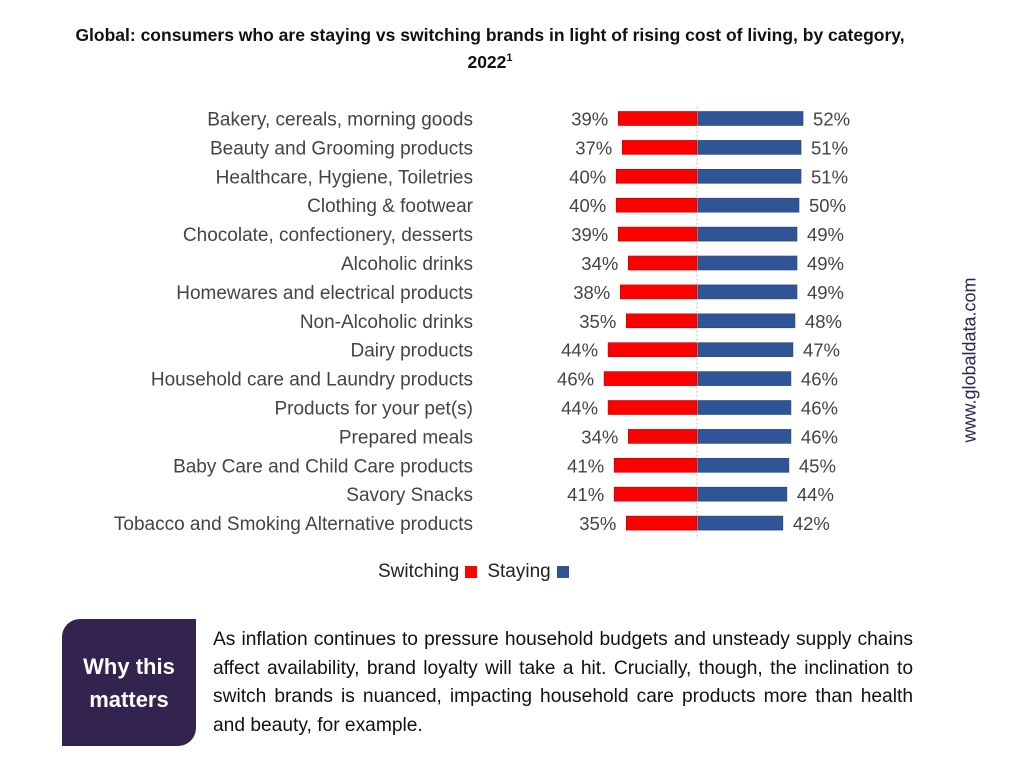 The image size is (1024, 768). What do you see at coordinates (471, 572) in the screenshot?
I see `legend-swatch-switching` at bounding box center [471, 572].